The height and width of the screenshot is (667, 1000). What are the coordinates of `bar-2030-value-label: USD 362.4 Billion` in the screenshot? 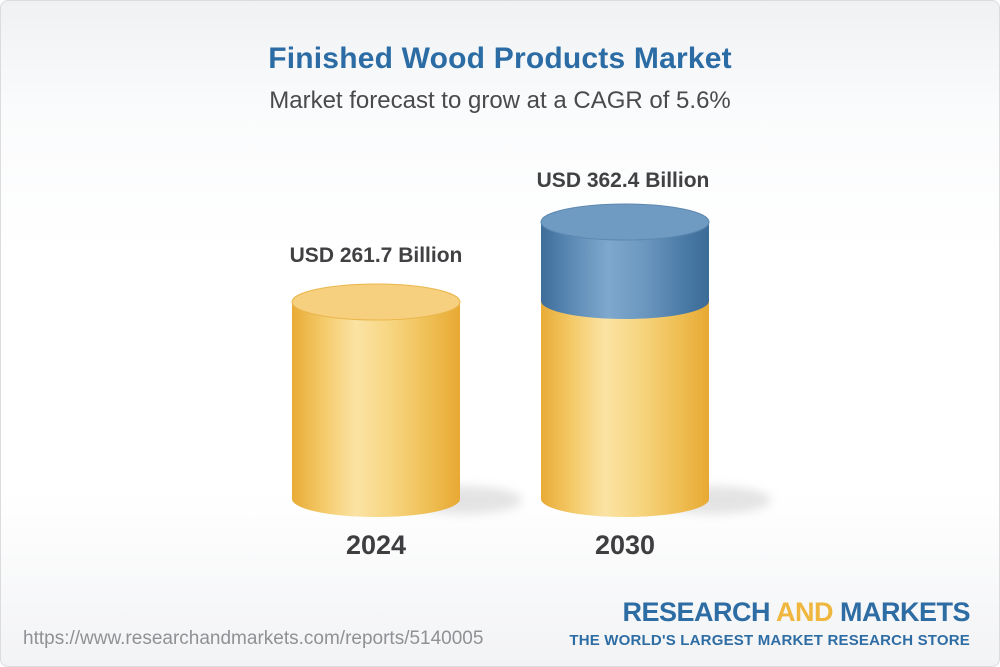 It's located at (623, 180).